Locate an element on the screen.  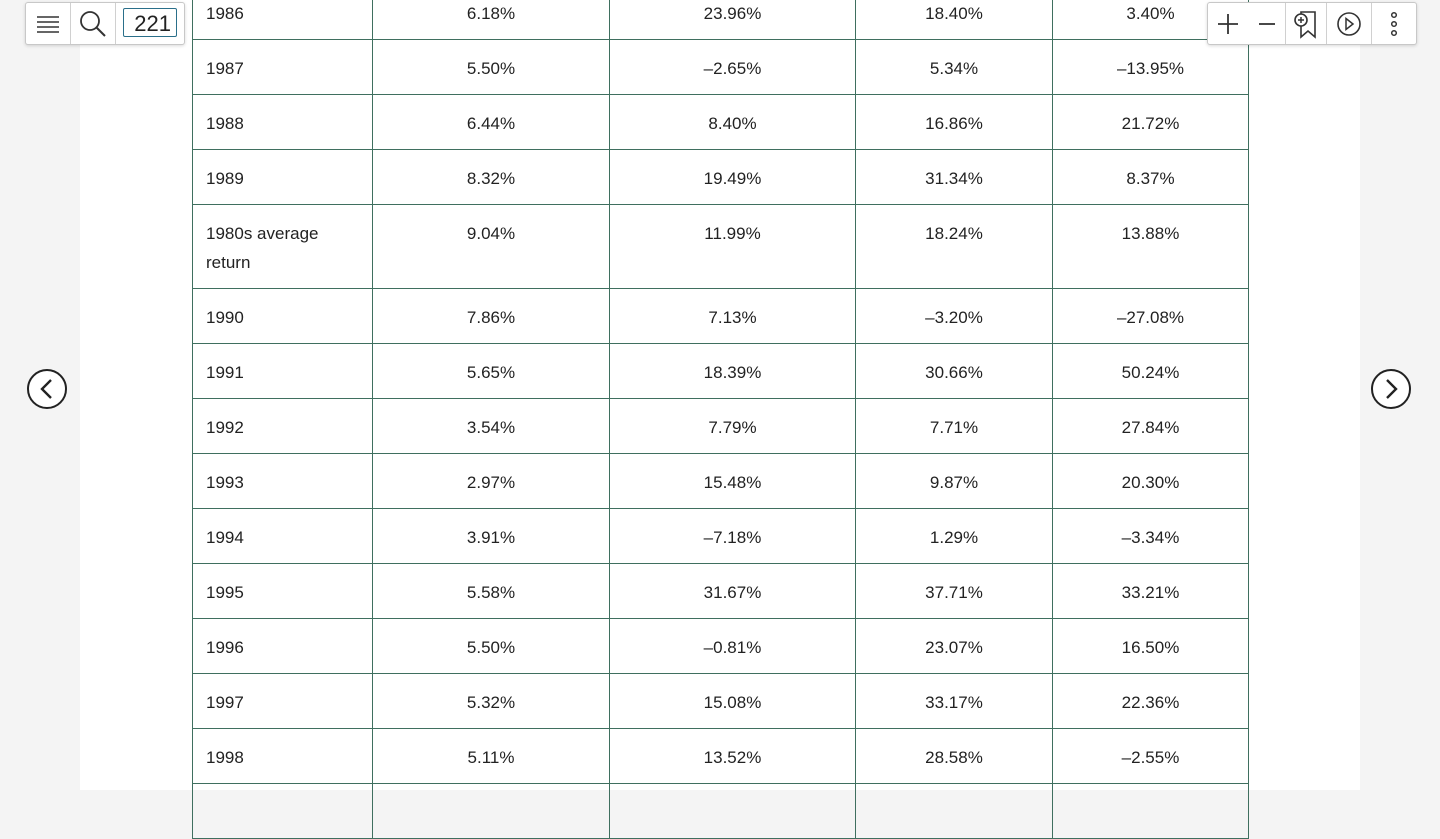
bookmark-button is located at coordinates (1306, 23).